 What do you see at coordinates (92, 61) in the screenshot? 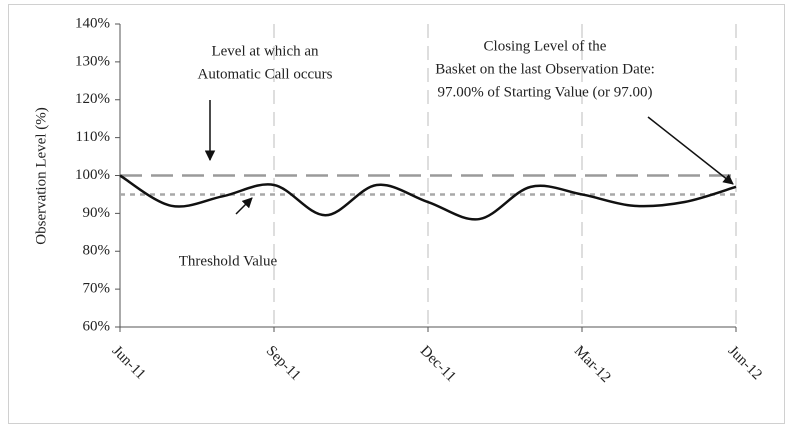
I see `y-tick-label: 130%` at bounding box center [92, 61].